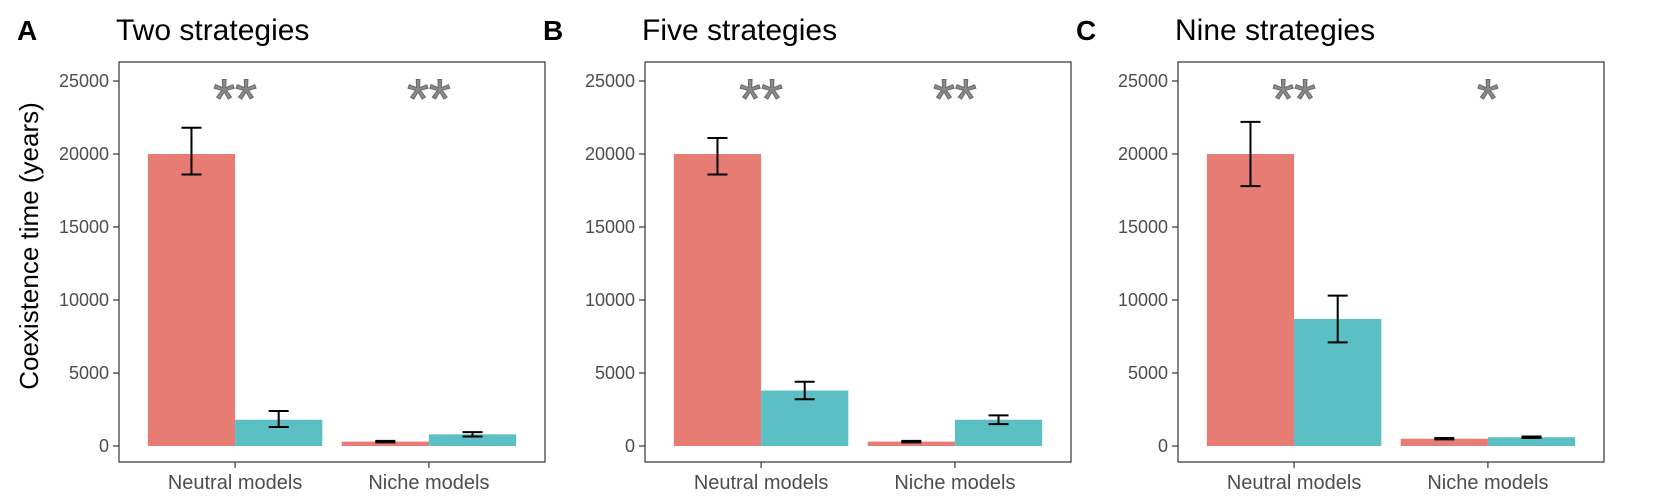 The width and height of the screenshot is (1678, 504). Describe the element at coordinates (27, 30) in the screenshot. I see `panel-letter: A` at that location.